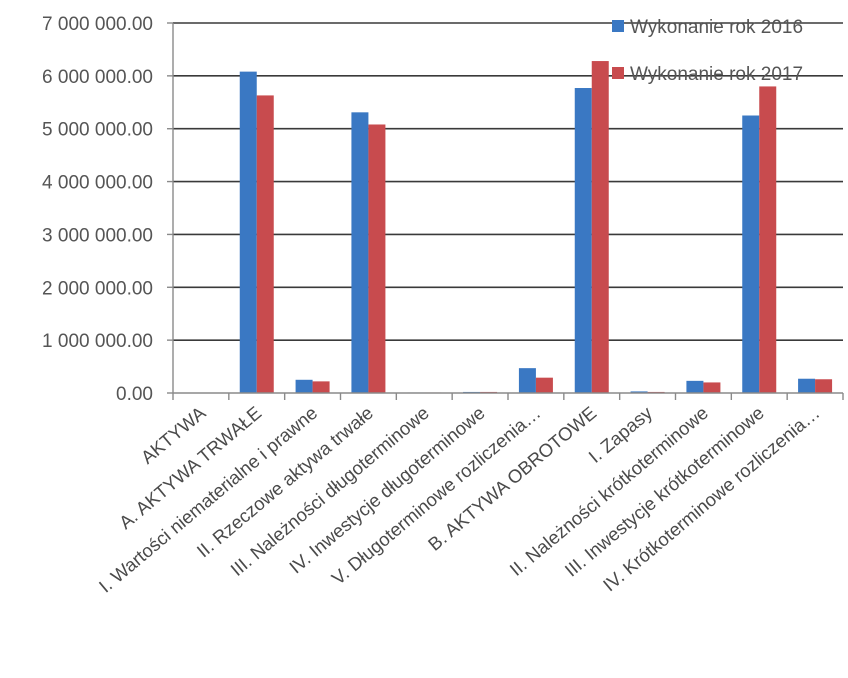 The width and height of the screenshot is (848, 678). What do you see at coordinates (97, 341) in the screenshot?
I see `y-tick-label: 1 000 000.00` at bounding box center [97, 341].